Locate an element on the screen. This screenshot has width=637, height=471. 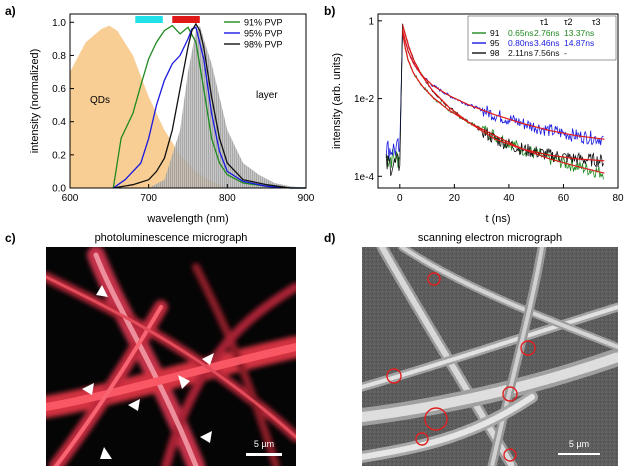
x-tick-label: 900 is located at coordinates (306, 198).